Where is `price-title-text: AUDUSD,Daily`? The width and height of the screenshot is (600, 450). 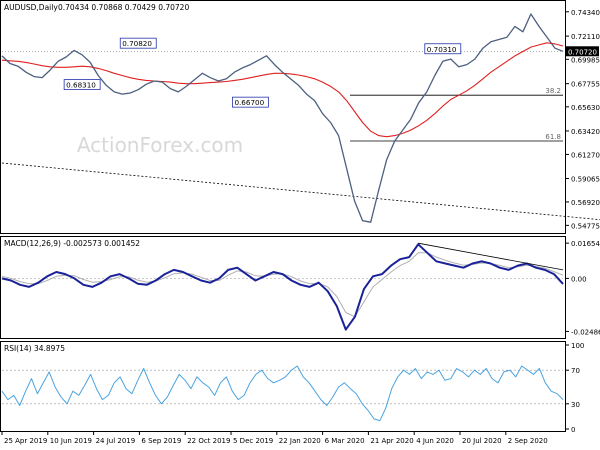 price-title-text: AUDUSD,Daily is located at coordinates (31, 7).